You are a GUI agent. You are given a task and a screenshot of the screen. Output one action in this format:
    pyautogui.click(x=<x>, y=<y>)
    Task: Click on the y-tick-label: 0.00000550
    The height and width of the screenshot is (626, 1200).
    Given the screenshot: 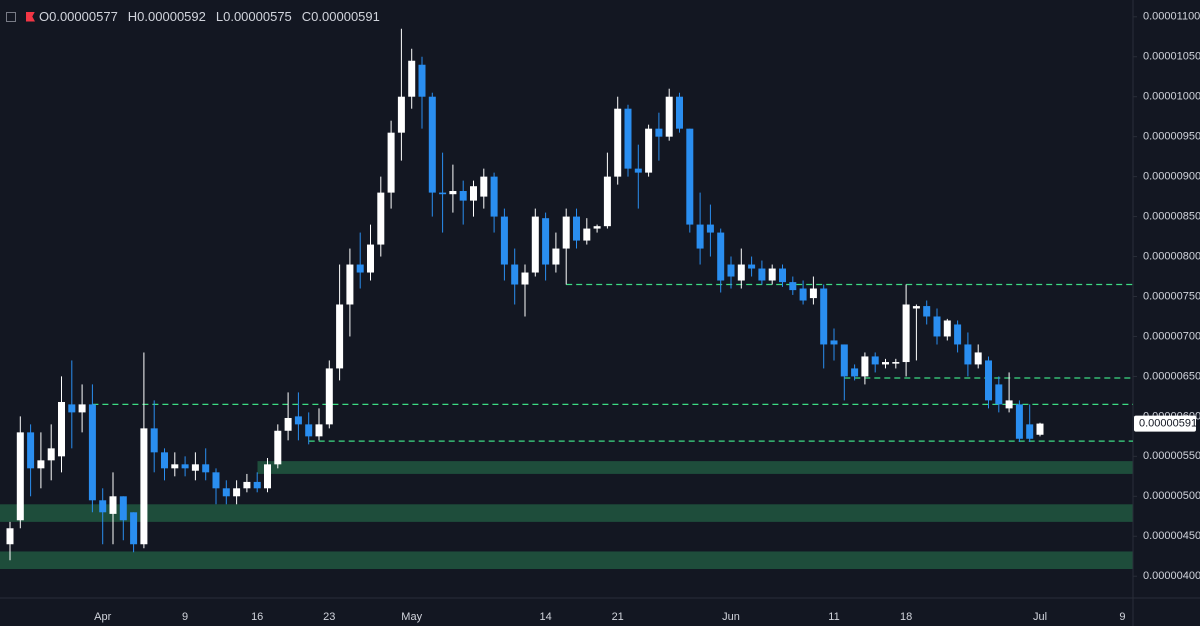 What is the action you would take?
    pyautogui.click(x=1171, y=456)
    